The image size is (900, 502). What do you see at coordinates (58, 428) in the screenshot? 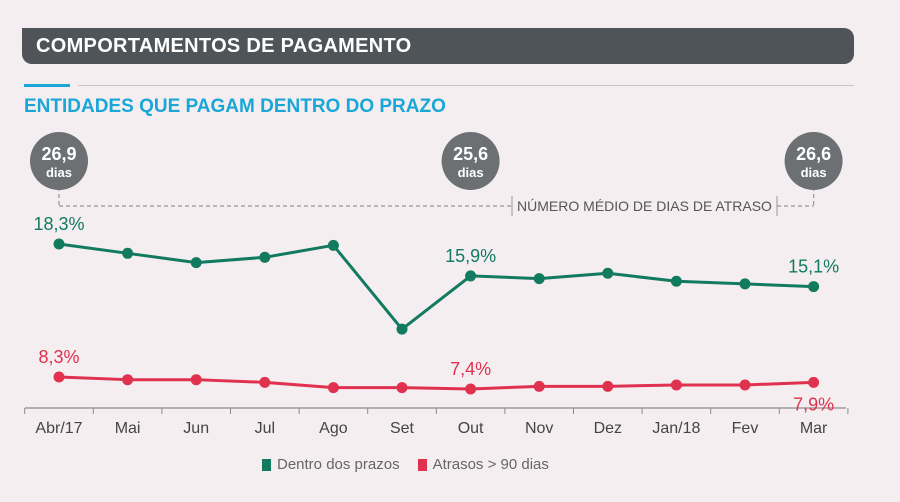
I see `x-tick-label: Abr/17` at bounding box center [58, 428].